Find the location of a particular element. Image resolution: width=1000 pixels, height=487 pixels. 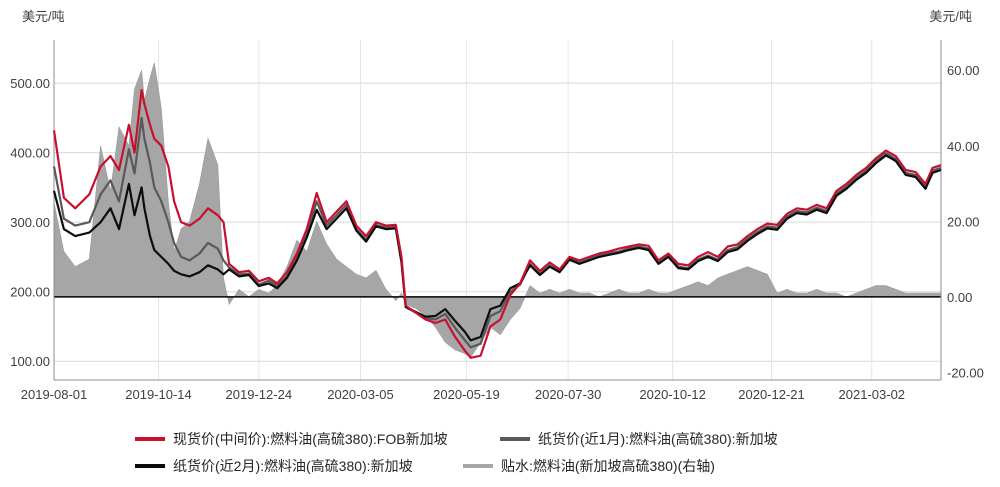

x-tick-label: 2021-03-02 is located at coordinates (872, 394).